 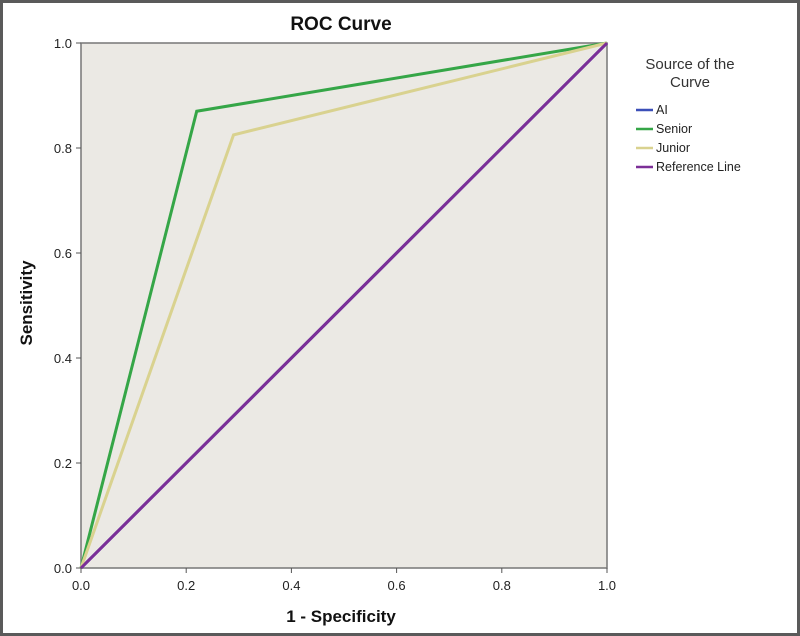 What do you see at coordinates (63, 43) in the screenshot?
I see `y-tick-label: 1.0` at bounding box center [63, 43].